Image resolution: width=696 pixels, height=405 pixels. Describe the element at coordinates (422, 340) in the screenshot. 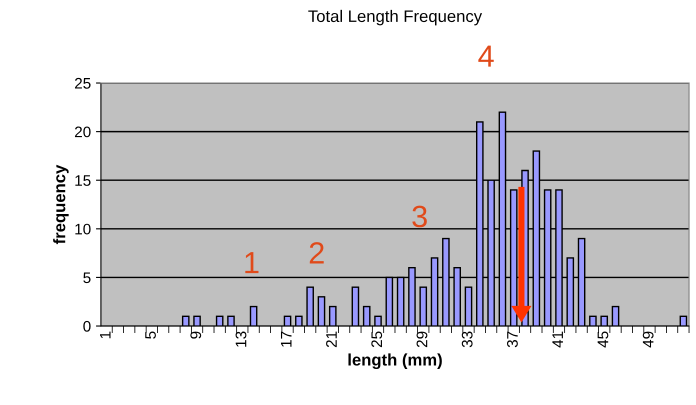

I see `x-tick-label: 29` at that location.